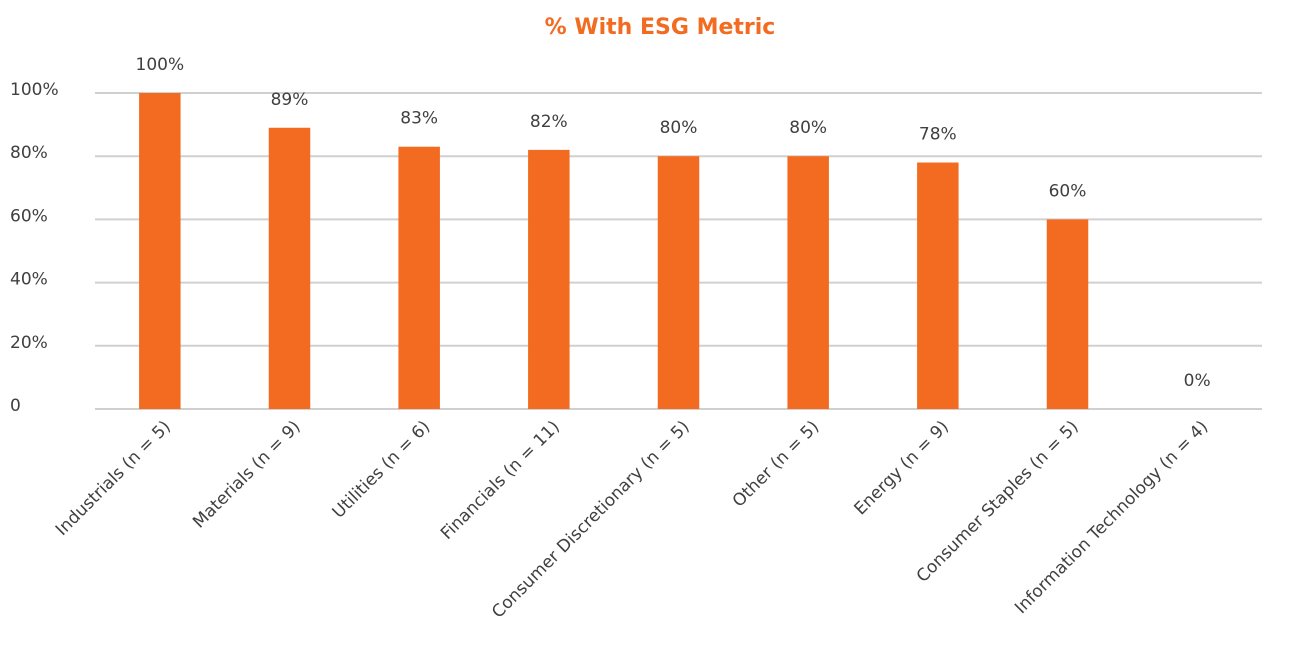 Image resolution: width=1289 pixels, height=672 pixels. Describe the element at coordinates (500, 480) in the screenshot. I see `x-tick-label: Financials (n = 11)` at that location.